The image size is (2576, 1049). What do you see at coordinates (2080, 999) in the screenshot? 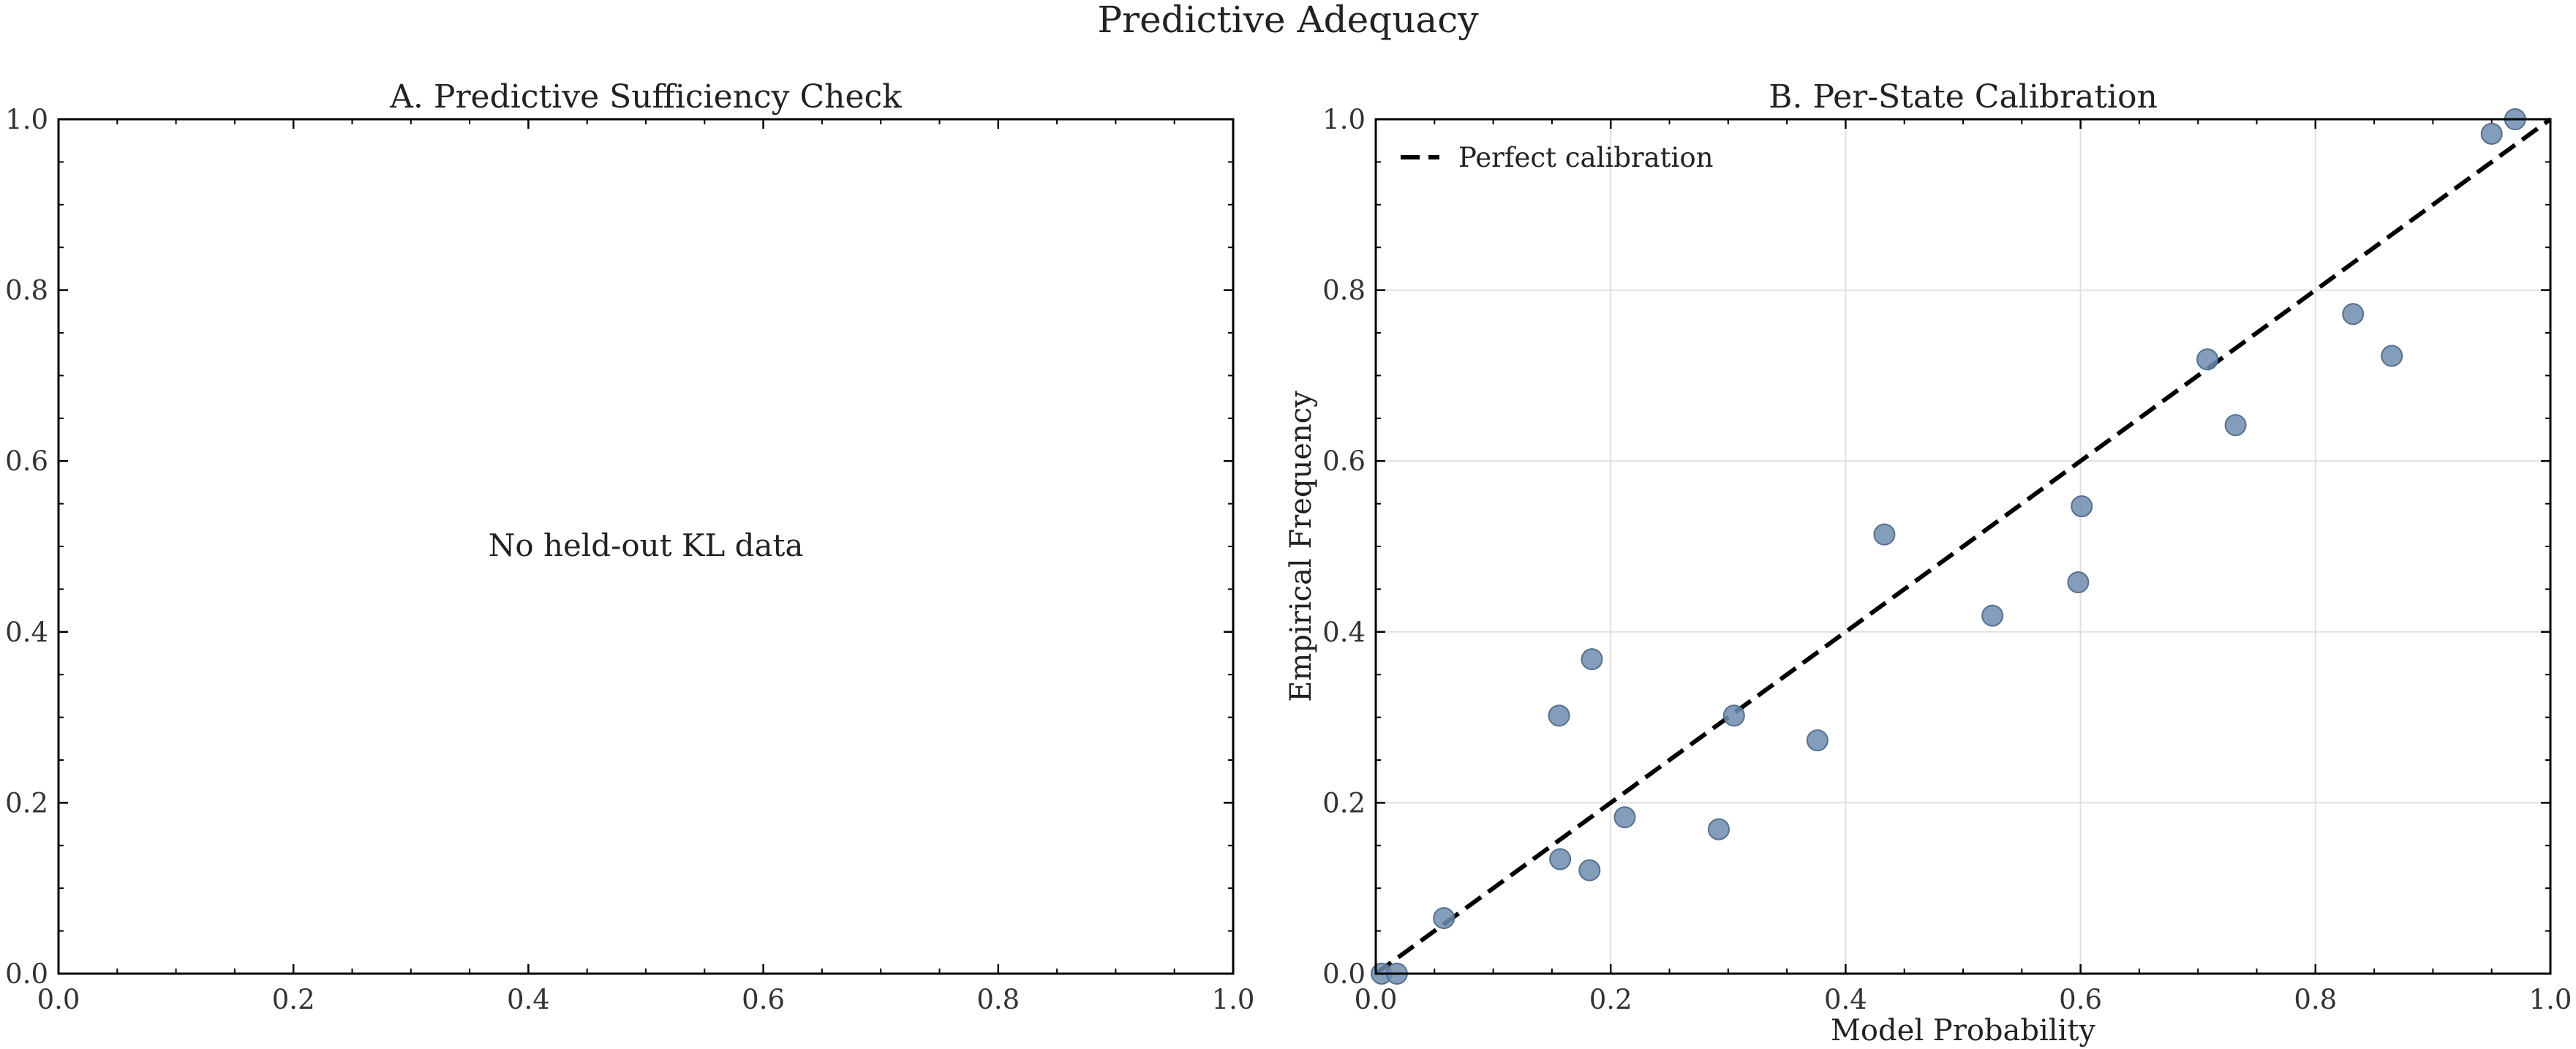
I see `panel-b-xtick-label: 0.6` at bounding box center [2080, 999].